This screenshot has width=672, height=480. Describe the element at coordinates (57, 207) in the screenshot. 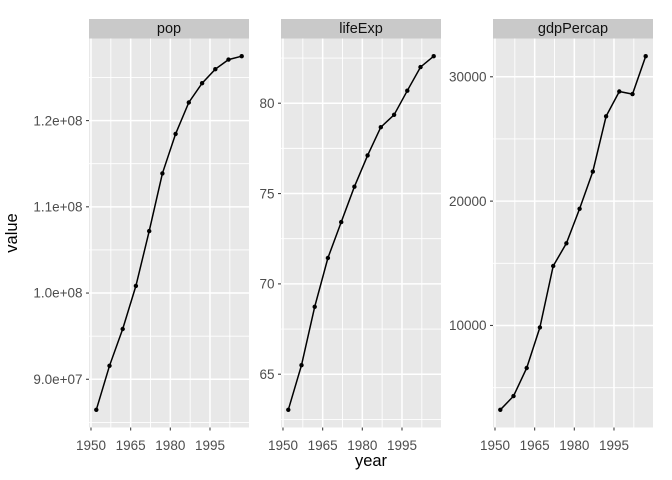

I see `y-tick-label: 1.1e+08` at that location.